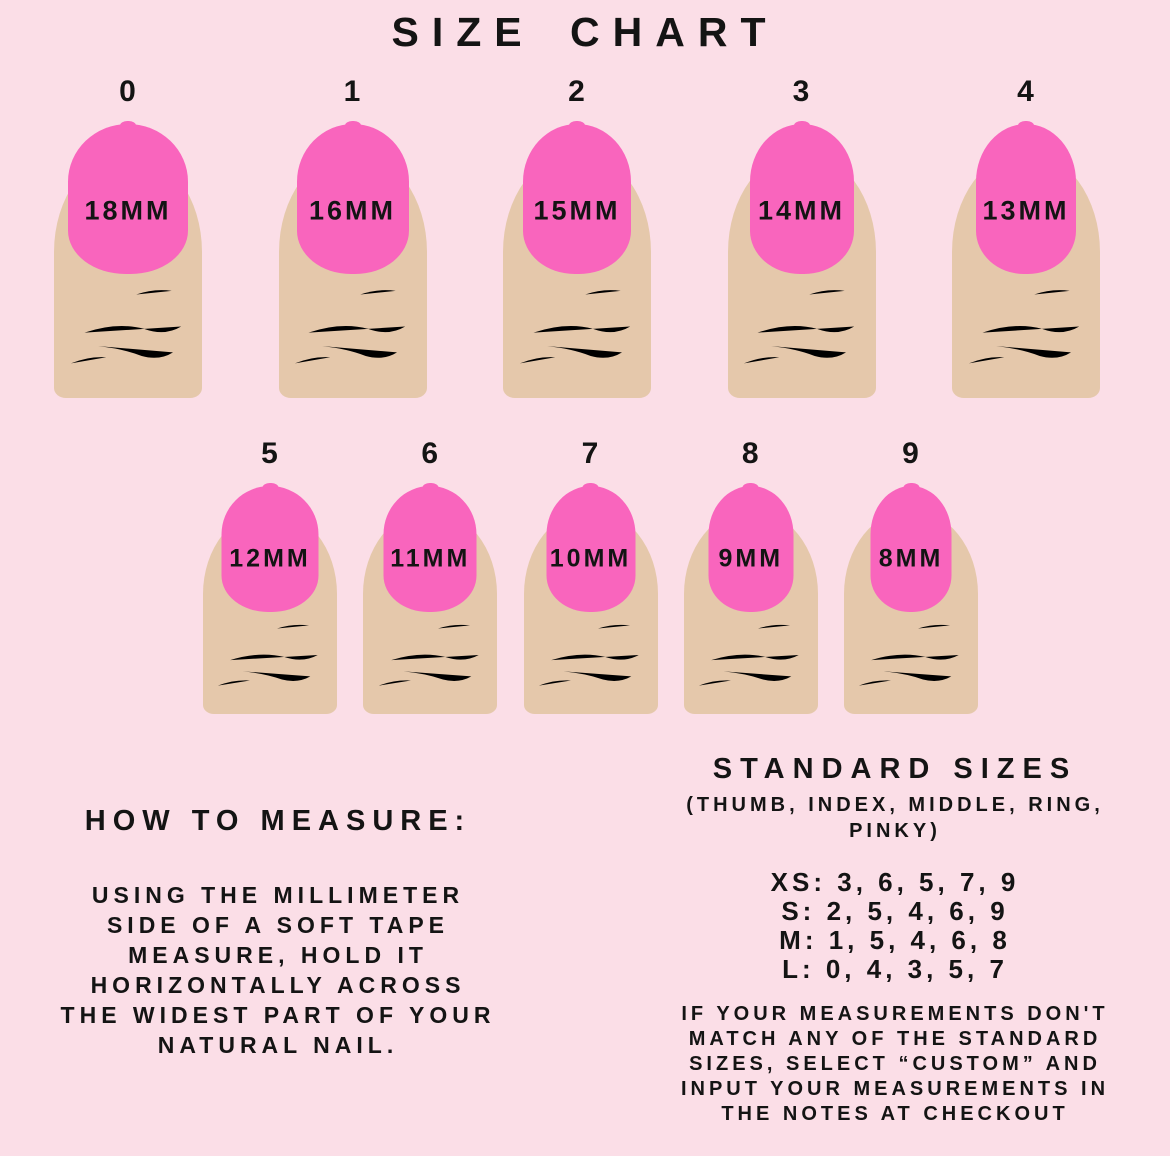 Image resolution: width=1170 pixels, height=1156 pixels. I want to click on custom-size-note-line: INPUT YOUR MEASUREMENTS IN, so click(895, 1089).